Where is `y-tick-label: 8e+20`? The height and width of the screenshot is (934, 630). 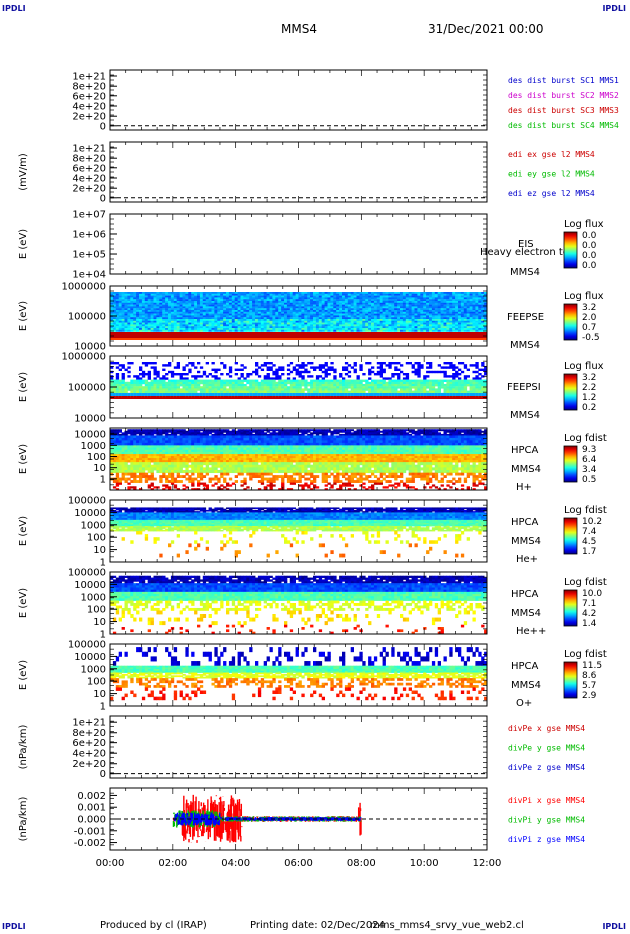 y-tick-label: 8e+20 is located at coordinates (89, 87).